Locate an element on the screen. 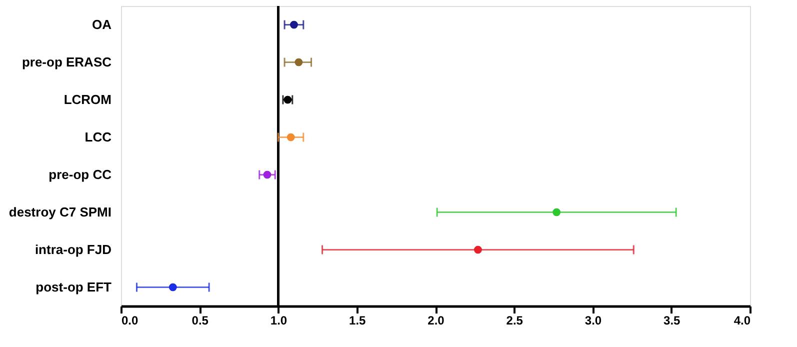 This screenshot has height=347, width=797. x-tick-label: 3.5 is located at coordinates (672, 321).